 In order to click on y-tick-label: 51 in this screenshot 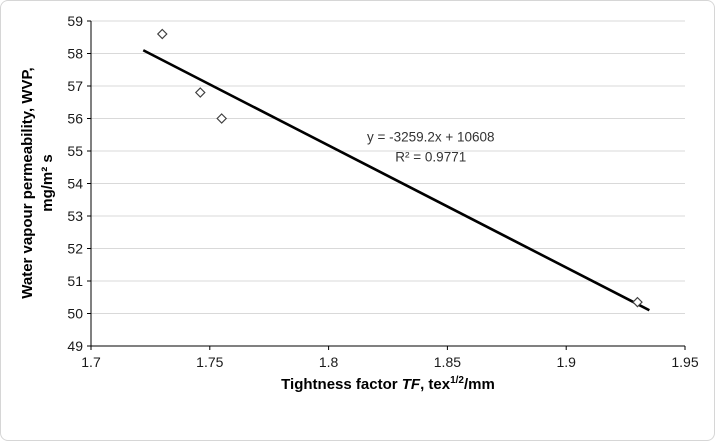, I will do `click(75, 281)`.